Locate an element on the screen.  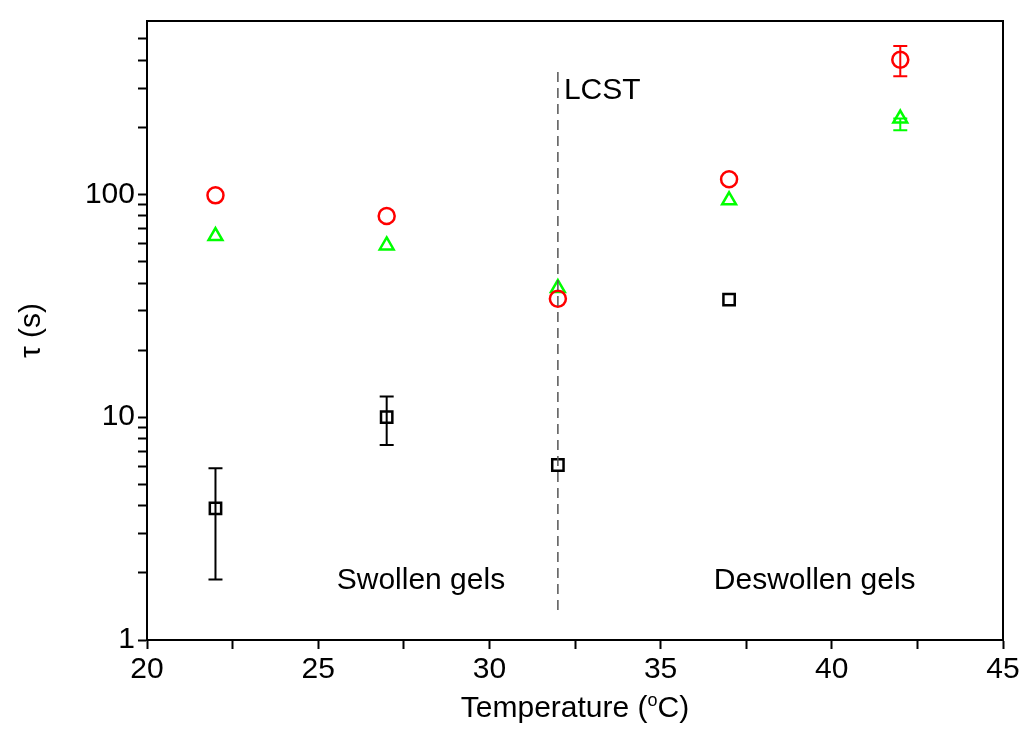
annotation: Deswollen gels is located at coordinates (814, 579).